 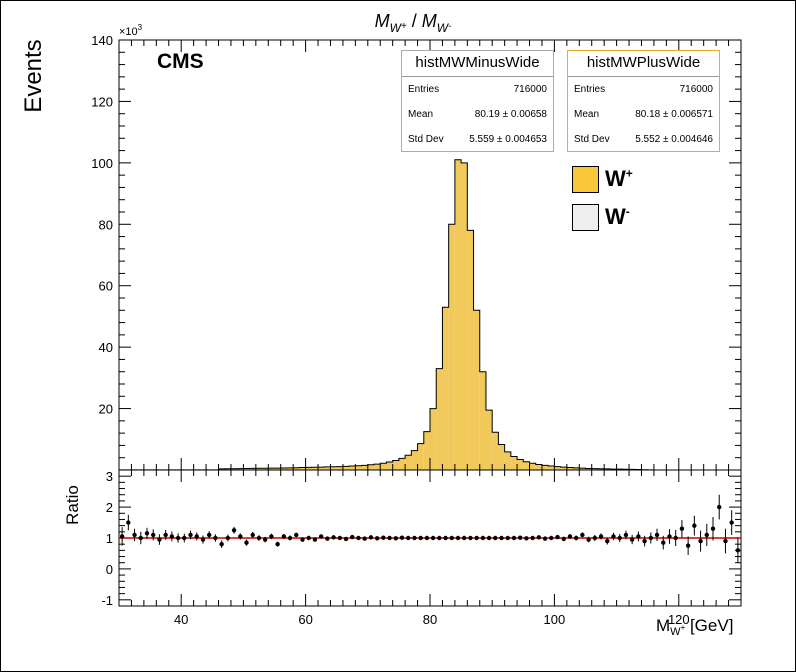 What do you see at coordinates (555, 619) in the screenshot?
I see `x-tick-label: 100` at bounding box center [555, 619].